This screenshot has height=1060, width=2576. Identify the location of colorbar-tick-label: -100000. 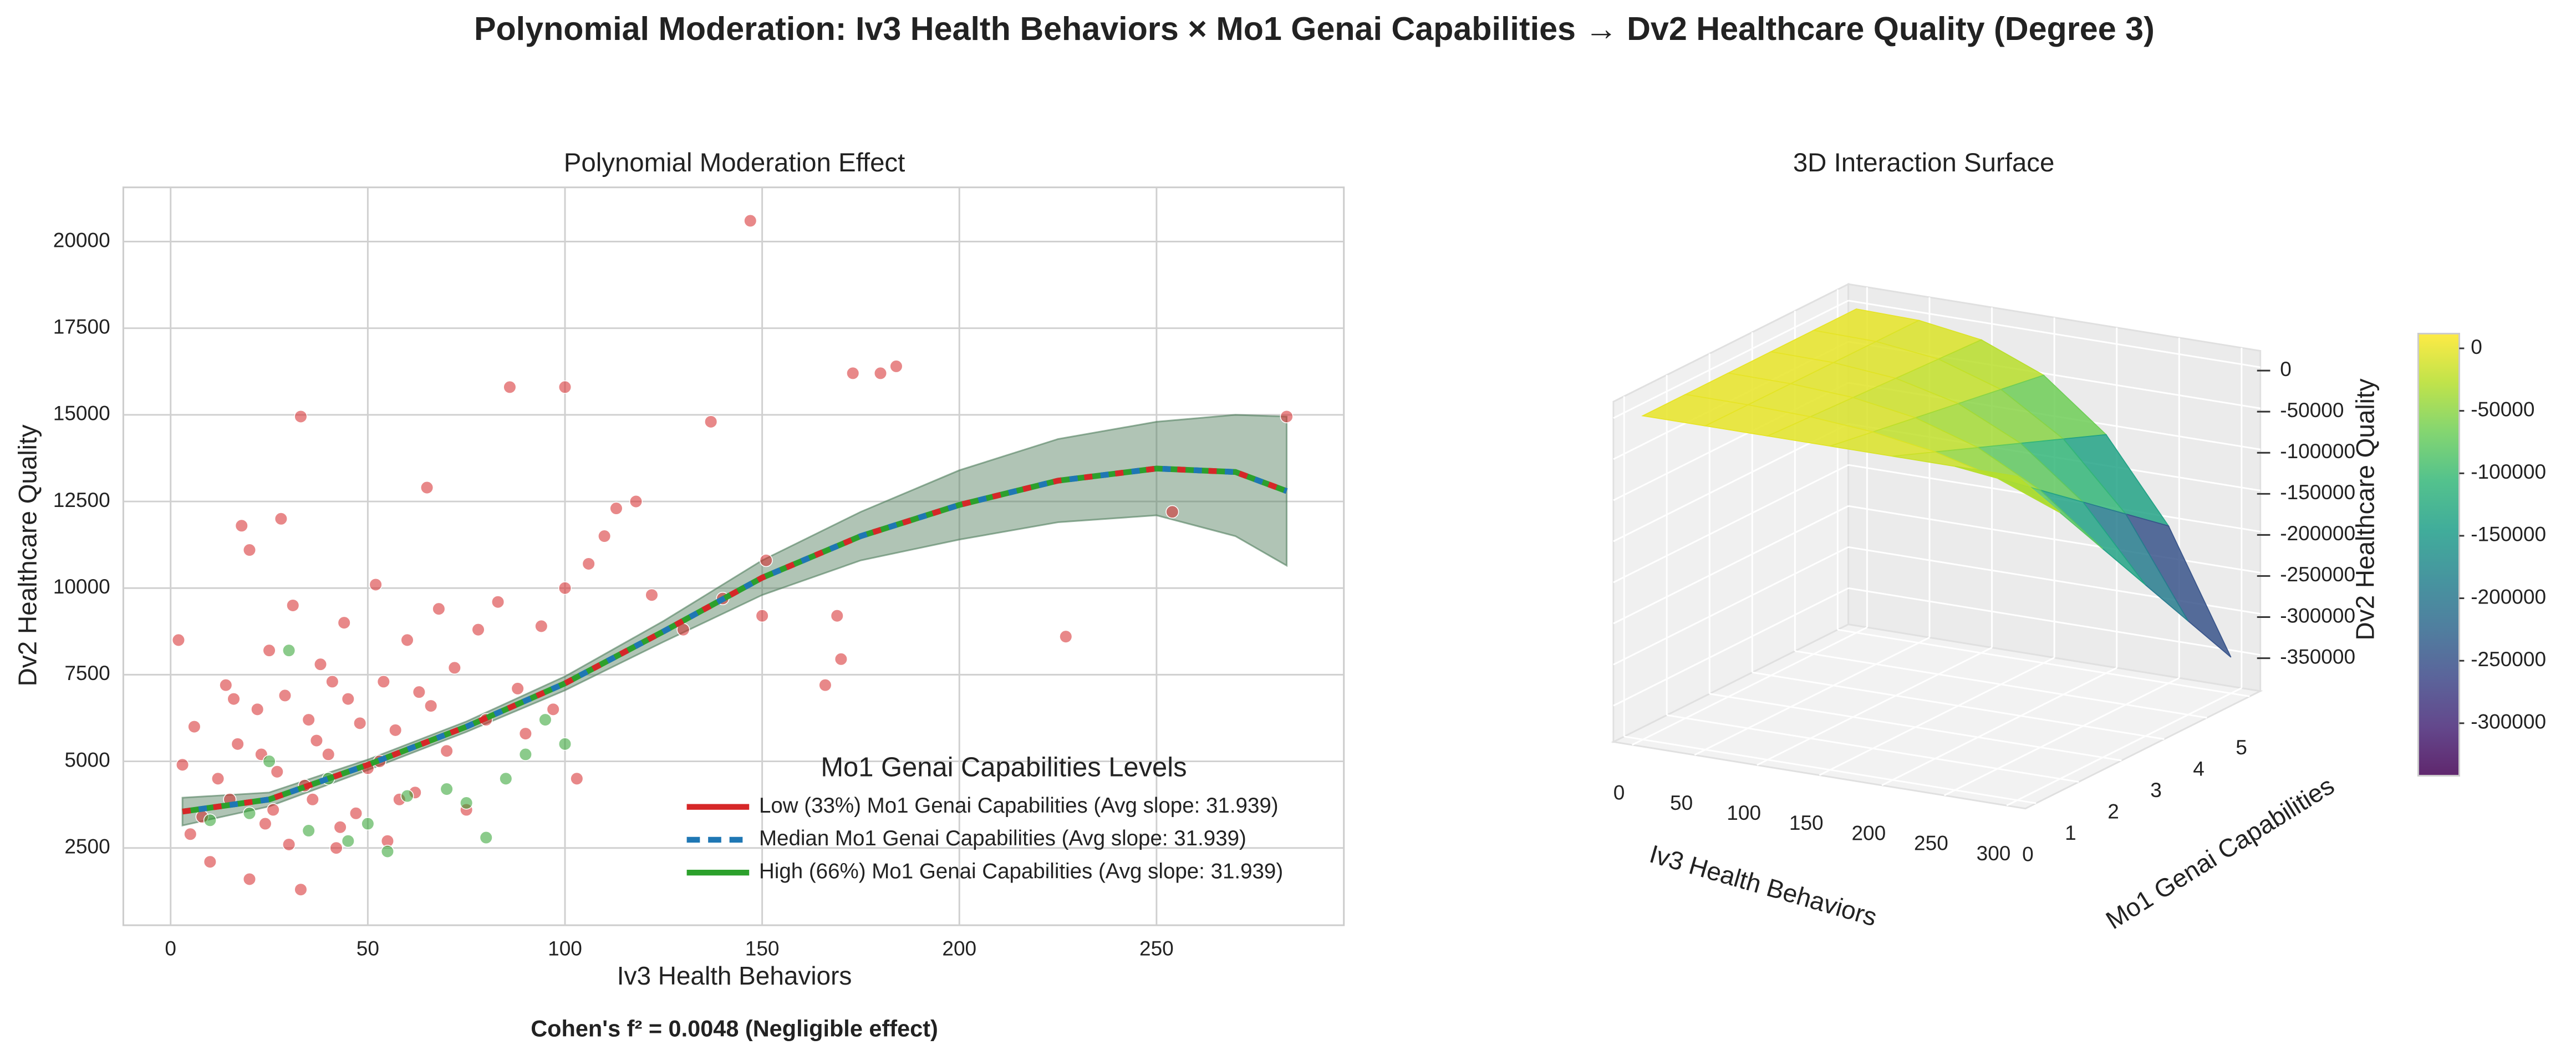
(2508, 472).